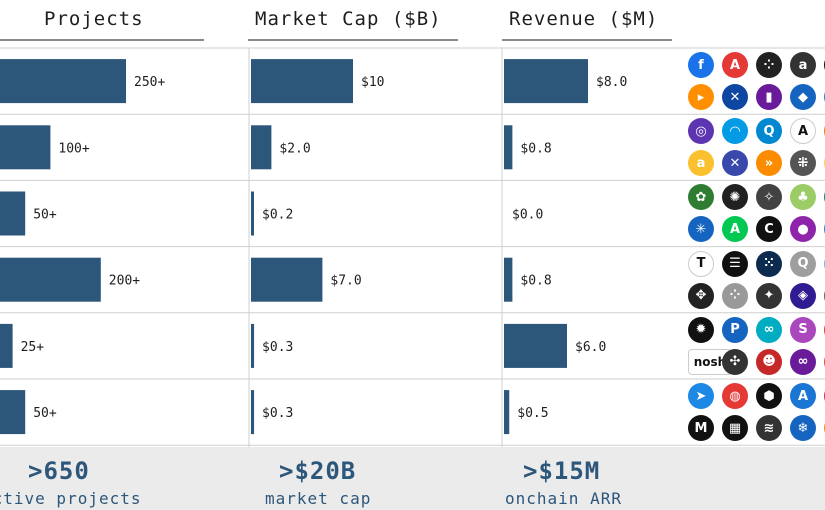  What do you see at coordinates (735, 97) in the screenshot?
I see `x-cross-logo-icon: ✕` at bounding box center [735, 97].